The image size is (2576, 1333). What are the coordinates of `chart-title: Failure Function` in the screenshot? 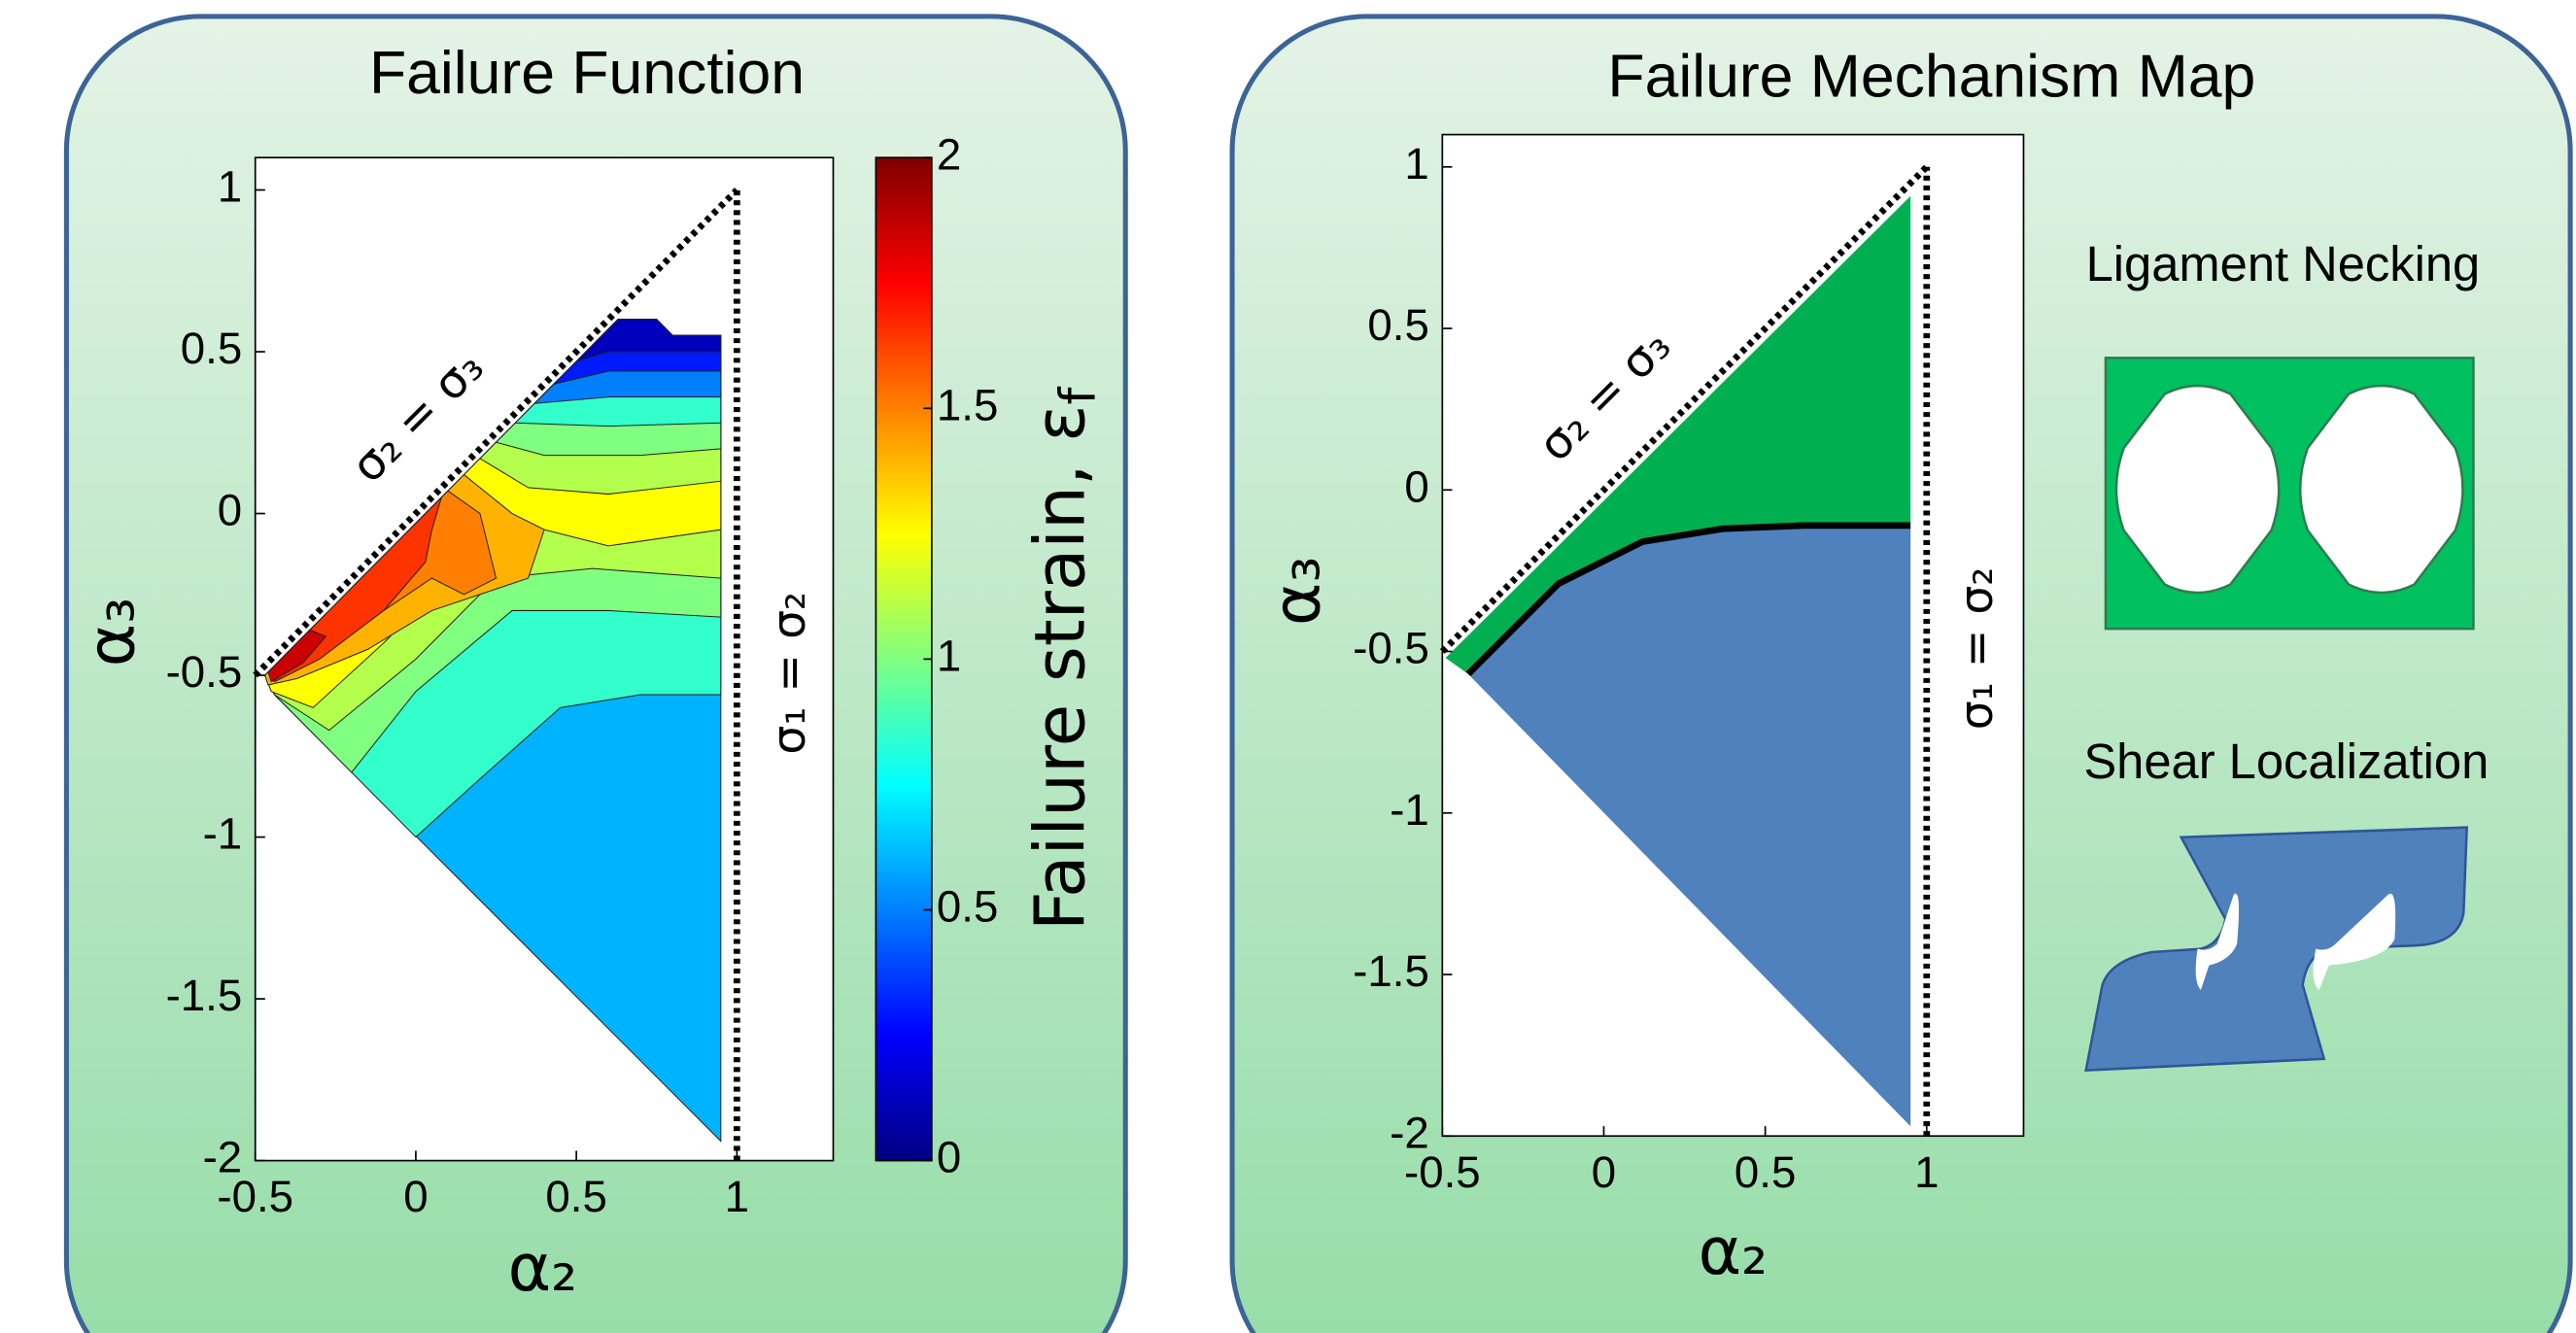 It's located at (587, 73).